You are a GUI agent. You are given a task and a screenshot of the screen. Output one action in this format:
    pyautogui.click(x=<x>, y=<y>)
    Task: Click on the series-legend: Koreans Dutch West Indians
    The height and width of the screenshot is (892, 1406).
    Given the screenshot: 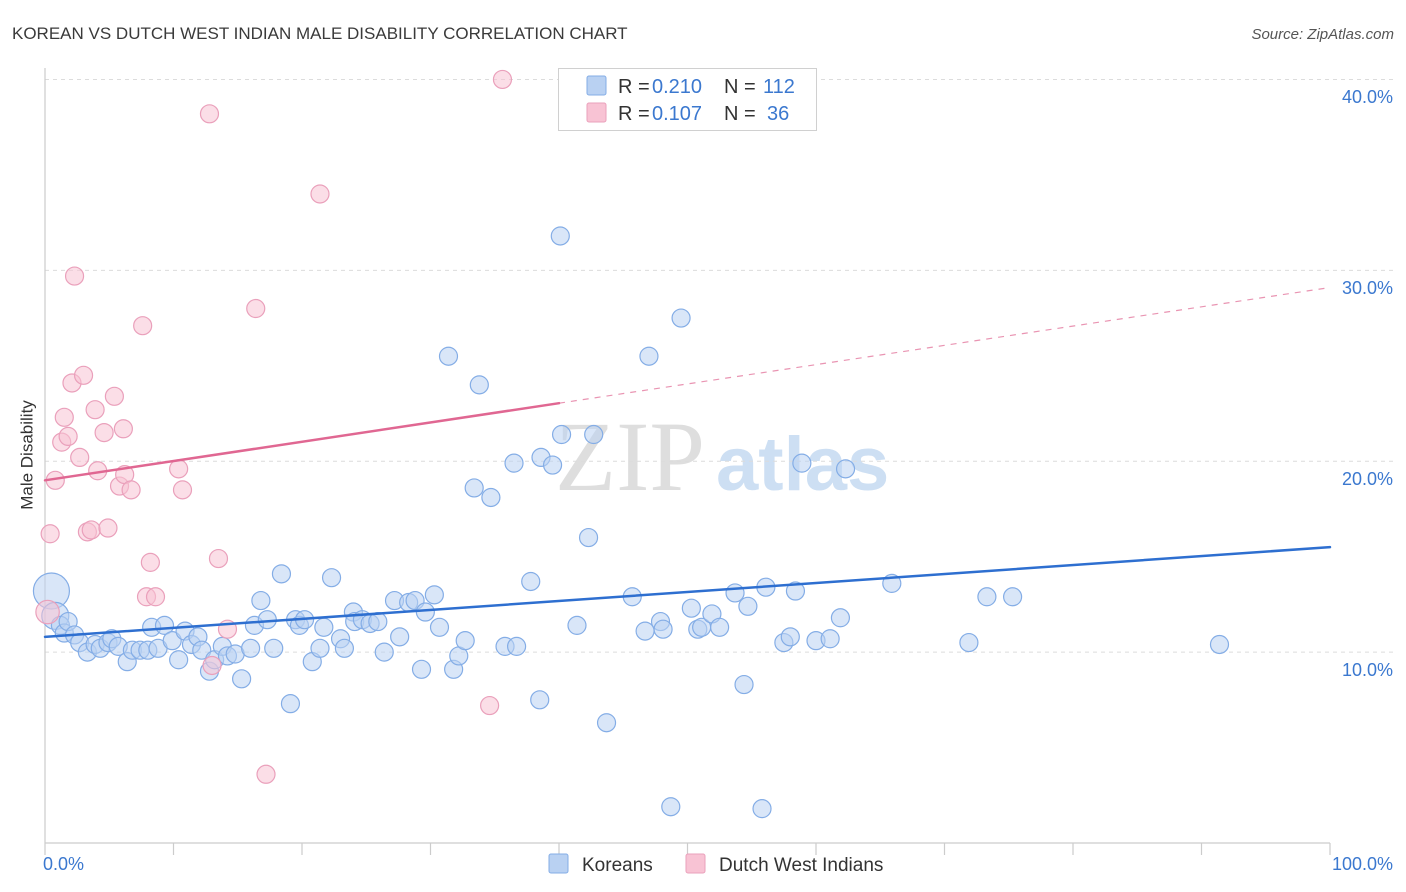 What is the action you would take?
    pyautogui.click(x=715, y=864)
    